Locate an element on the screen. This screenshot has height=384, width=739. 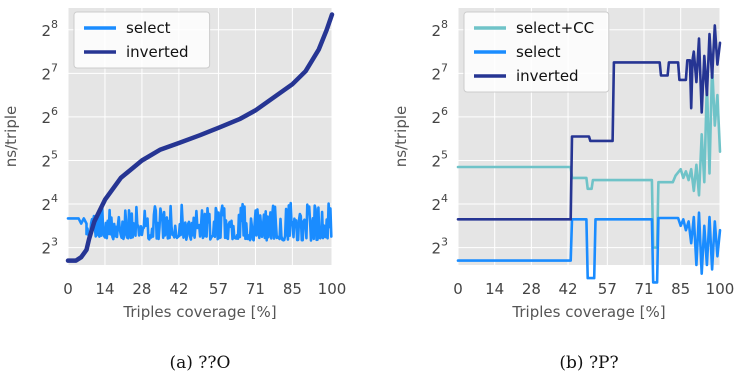
panel-a-x-tick-label: 0 is located at coordinates (68, 289).